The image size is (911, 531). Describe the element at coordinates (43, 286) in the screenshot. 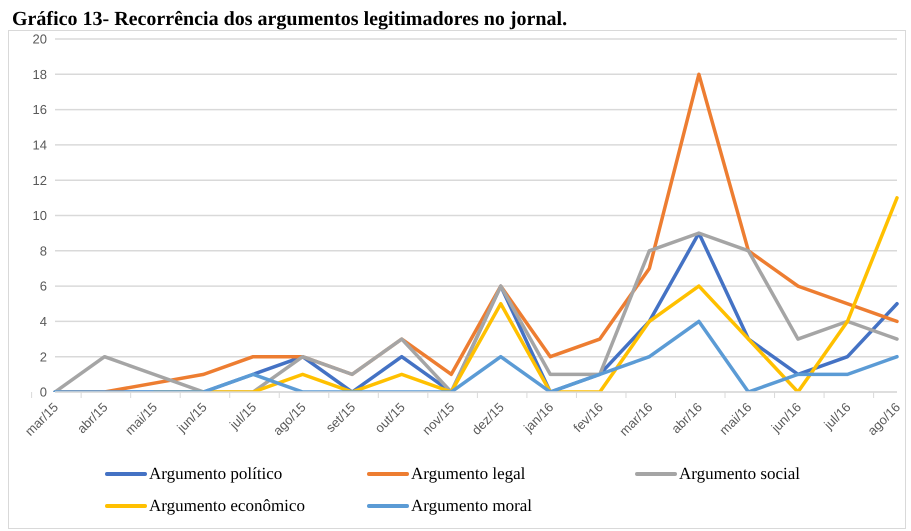

I see `y-tick-label: 6` at that location.